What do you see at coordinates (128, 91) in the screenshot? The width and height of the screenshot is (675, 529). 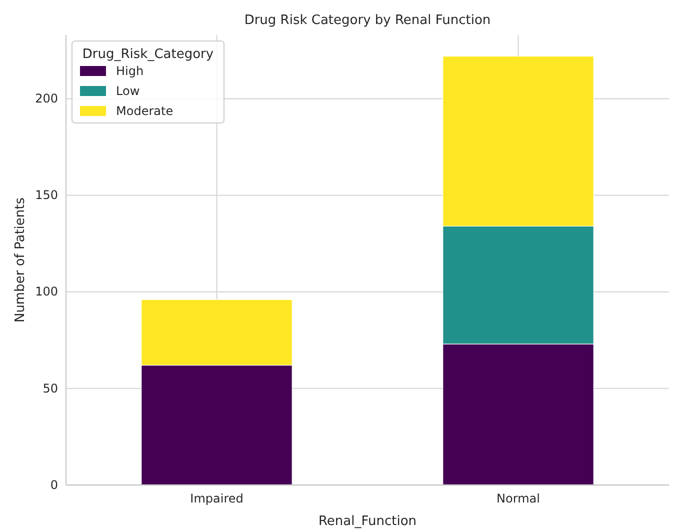 I see `legend-label: Low` at bounding box center [128, 91].